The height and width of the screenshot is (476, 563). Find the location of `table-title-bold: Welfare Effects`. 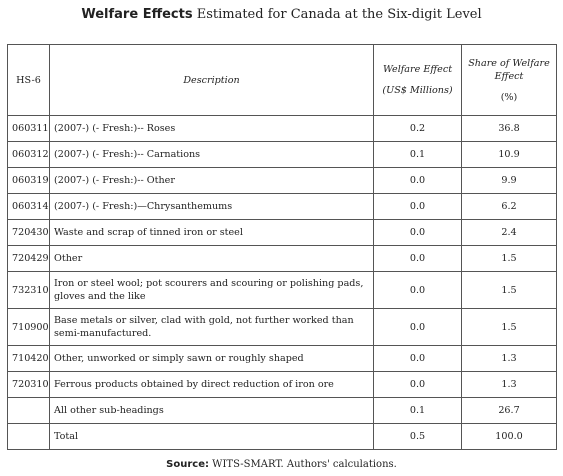

table-title-bold: Welfare Effects is located at coordinates (137, 14).